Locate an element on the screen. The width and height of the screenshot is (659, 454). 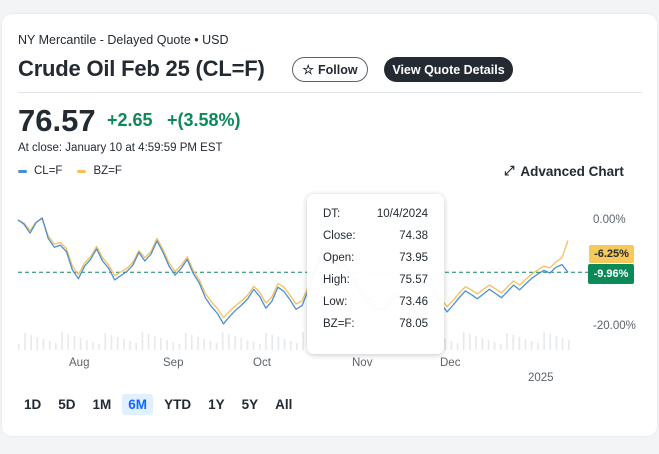
legend-item-cl: CL=F is located at coordinates (40, 171).